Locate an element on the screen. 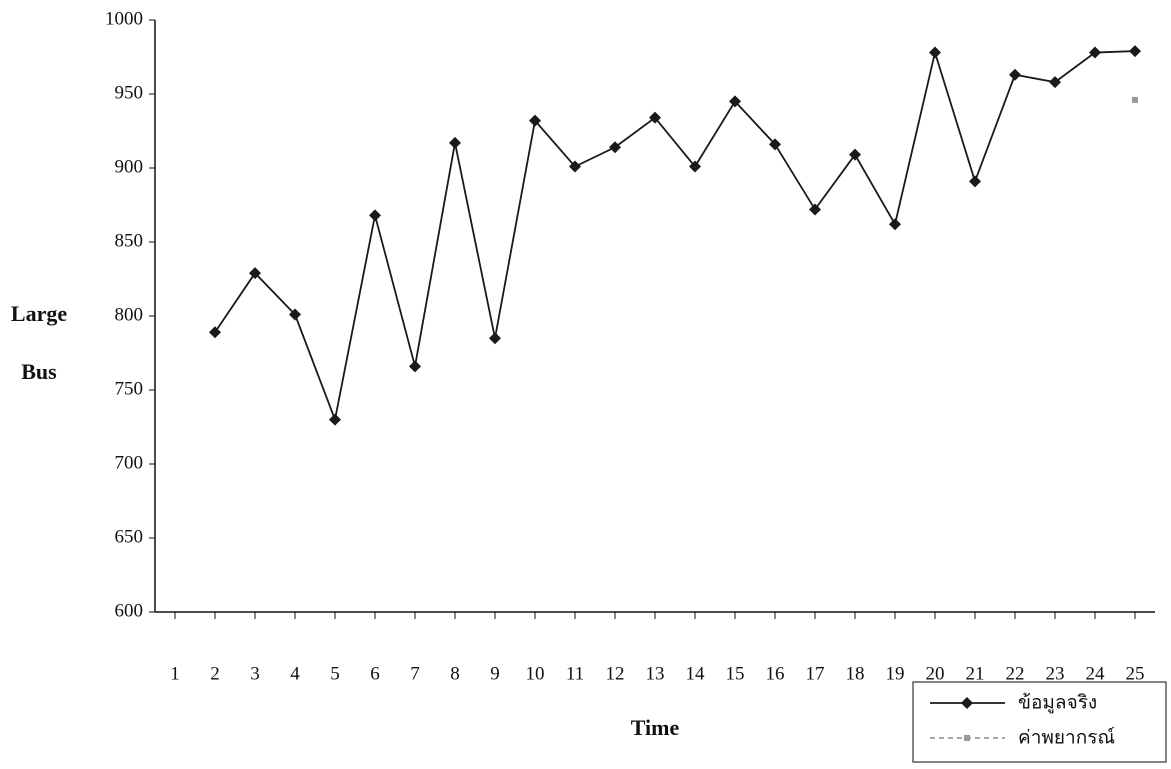 The image size is (1171, 769). x-tick-label: 6 is located at coordinates (375, 673).